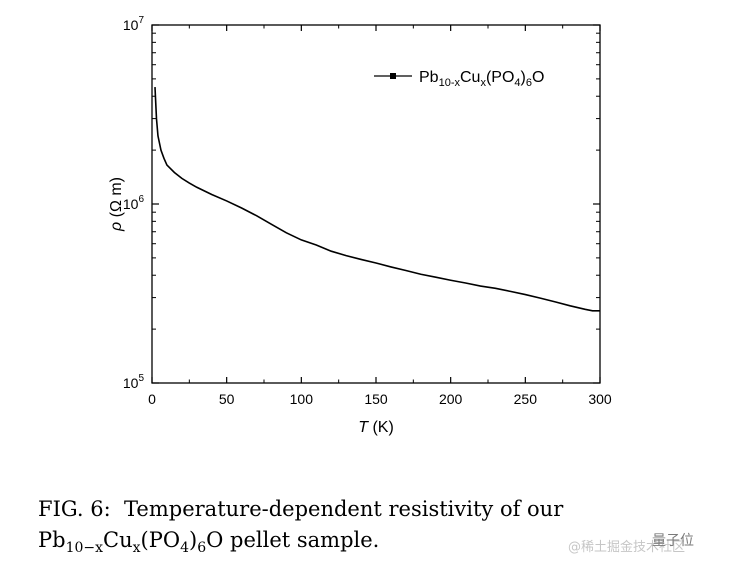  I want to click on caption-formula: Pb10−xCux(PO4)6O, so click(131, 542).